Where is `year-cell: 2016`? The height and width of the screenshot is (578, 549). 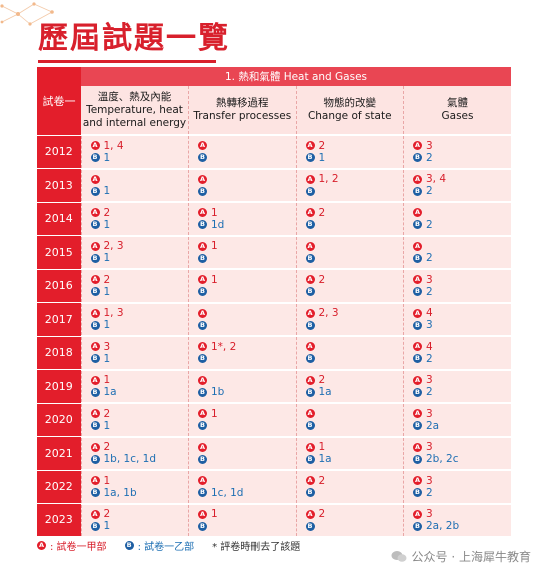
year-cell: 2016 is located at coordinates (59, 286).